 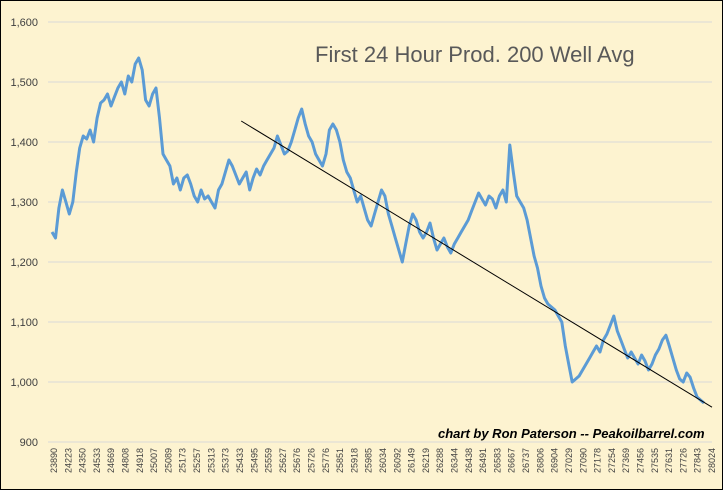 I want to click on x-tick-label: 24918, so click(x=140, y=460).